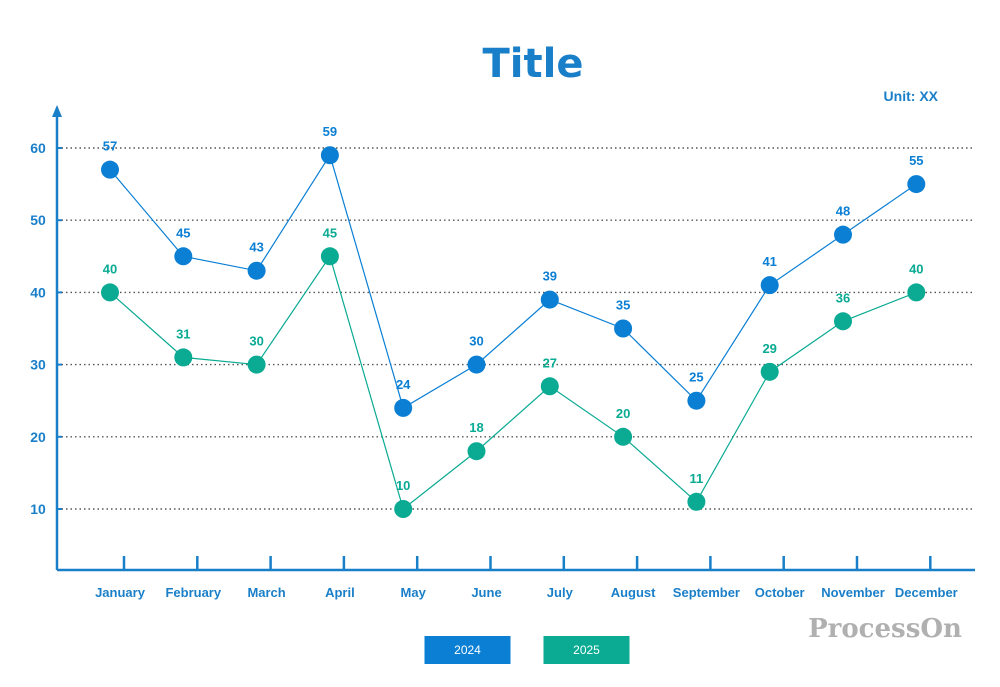  I want to click on legend-label: 2024, so click(467, 650).